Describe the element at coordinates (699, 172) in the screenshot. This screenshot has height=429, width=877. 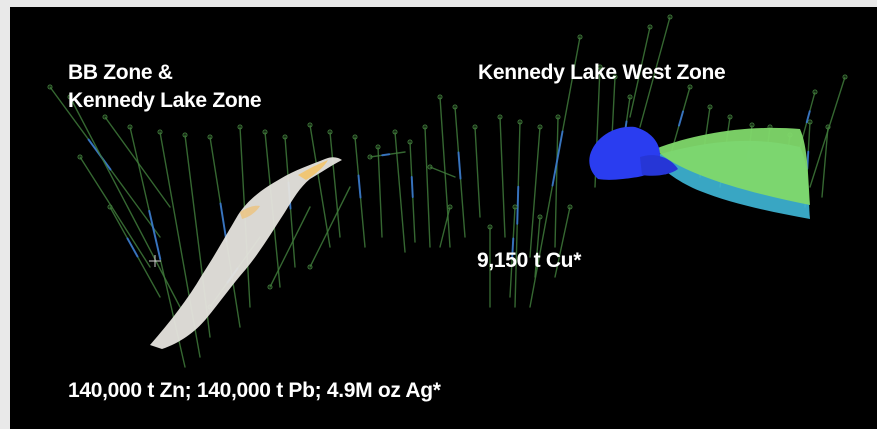
I see `west-zone-orebodies` at that location.